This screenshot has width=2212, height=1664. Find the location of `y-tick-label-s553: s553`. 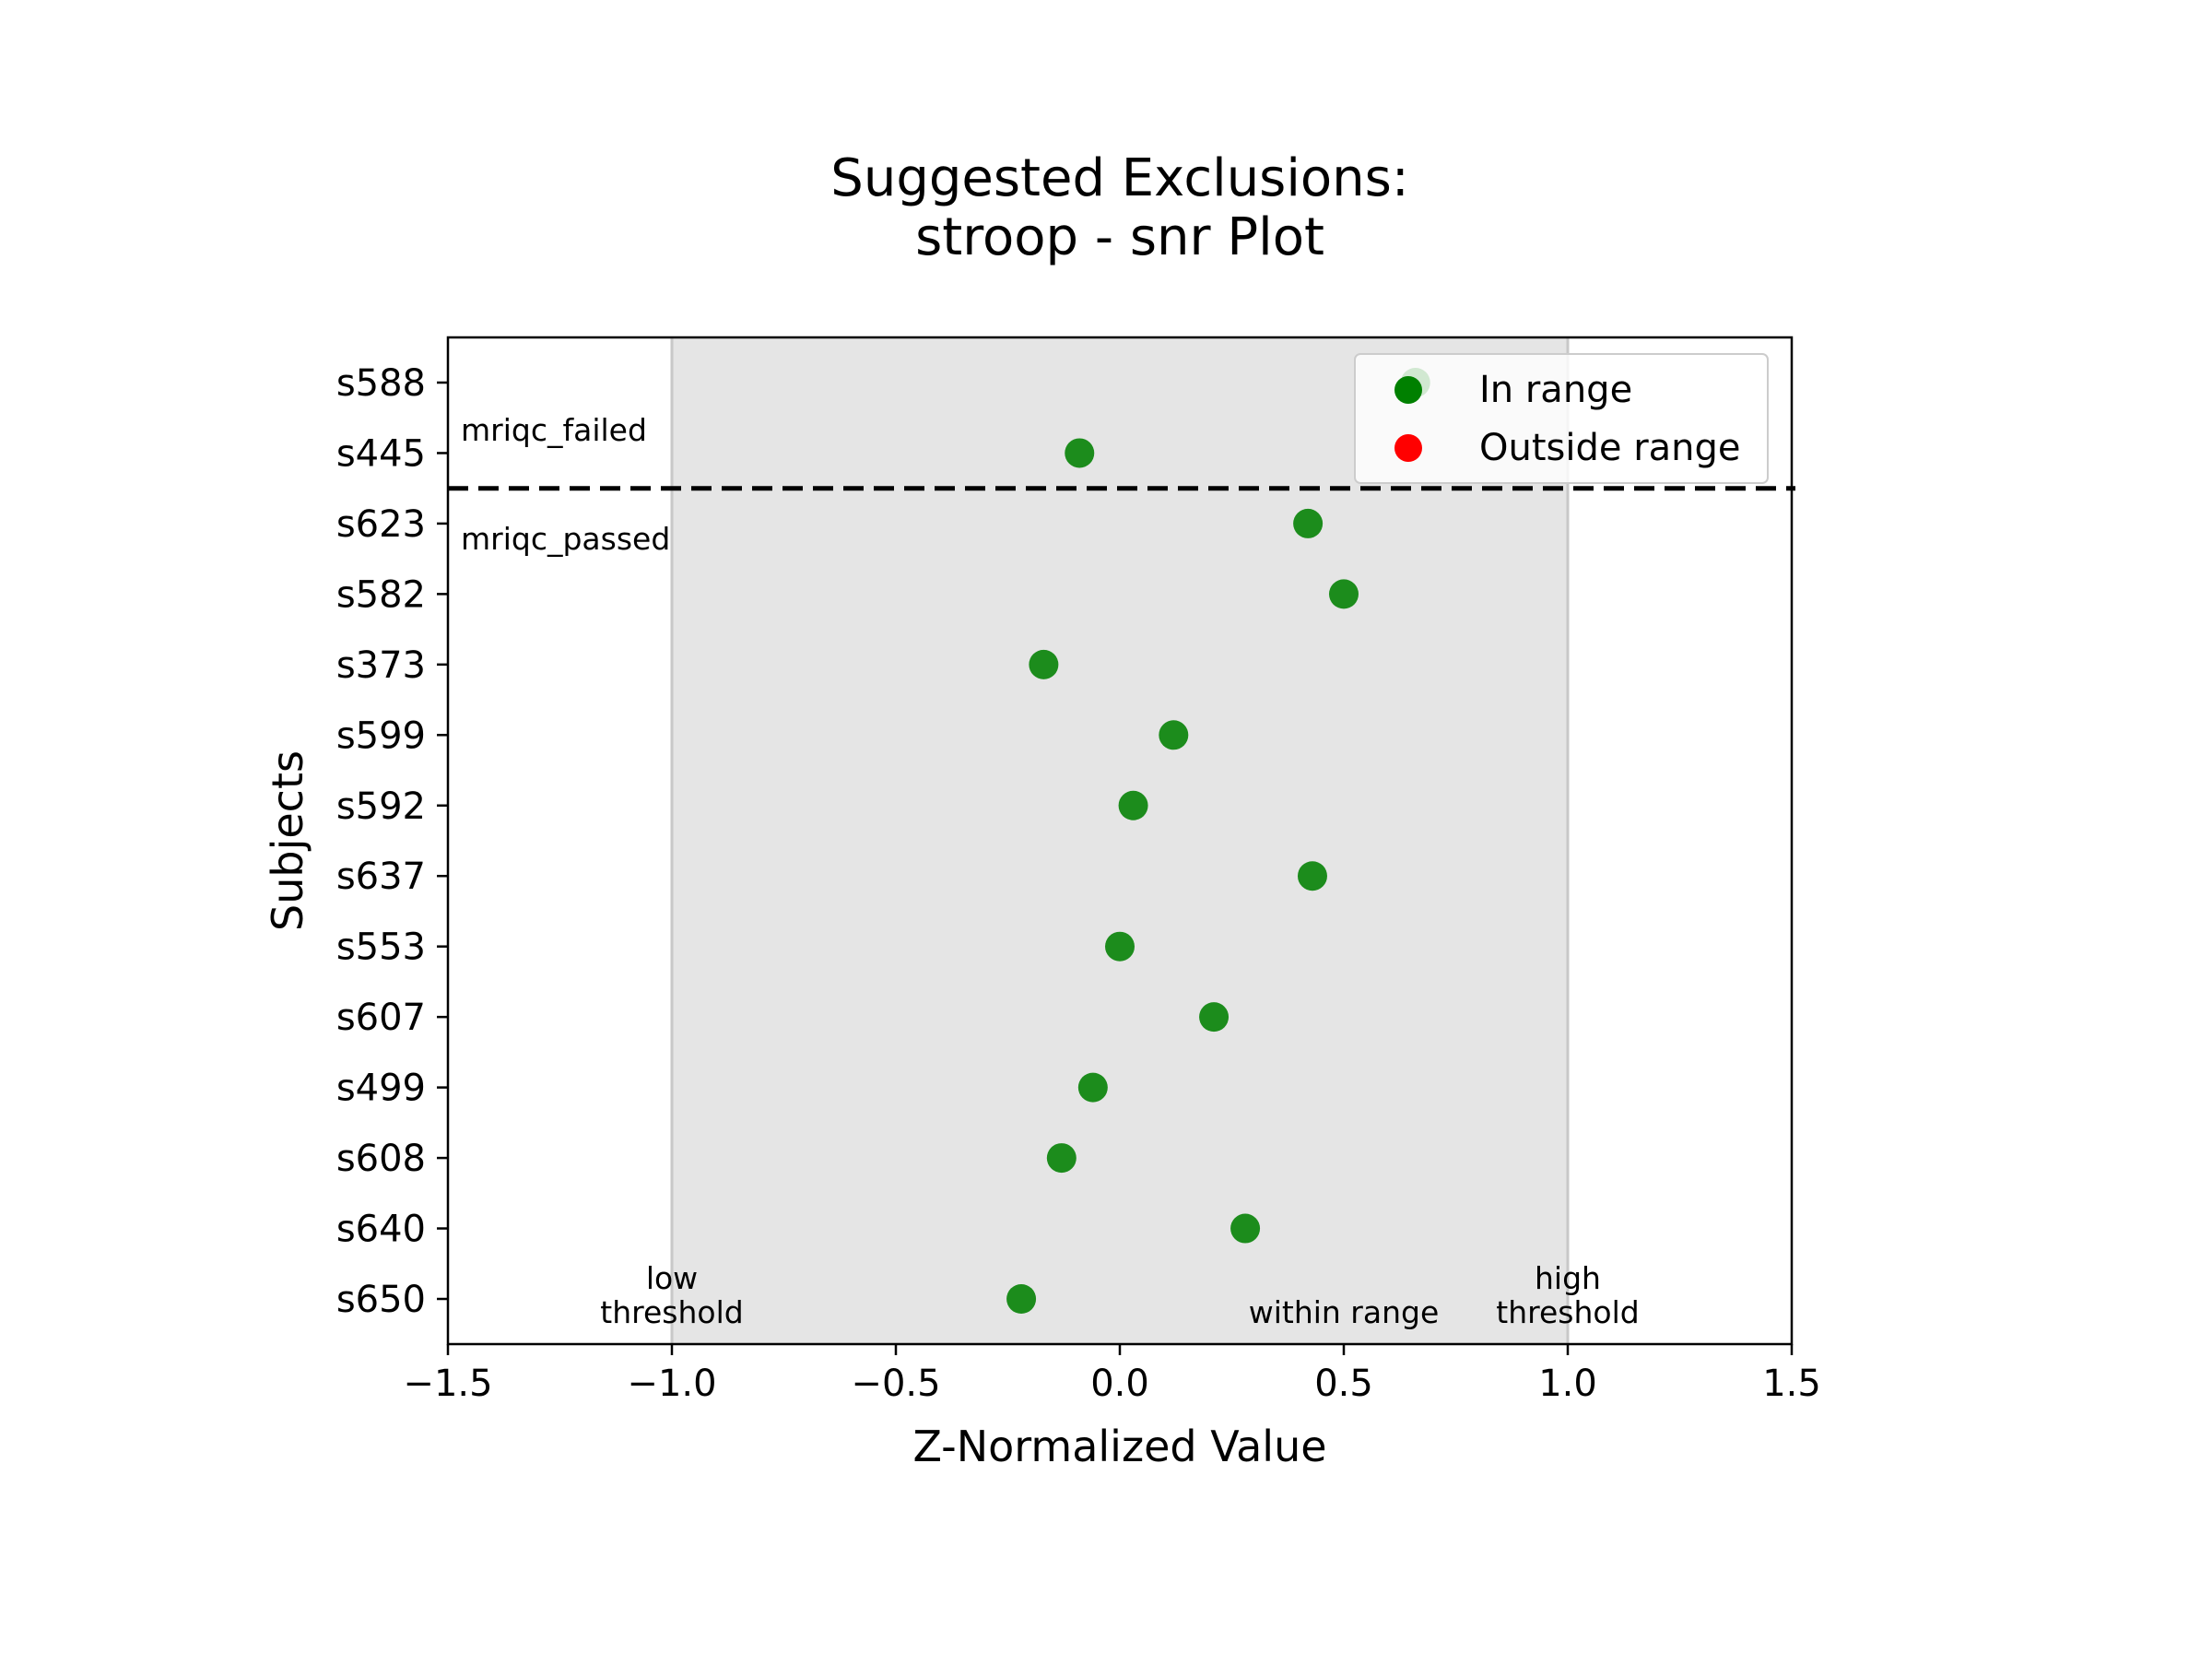

y-tick-label-s553: s553 is located at coordinates (381, 947).